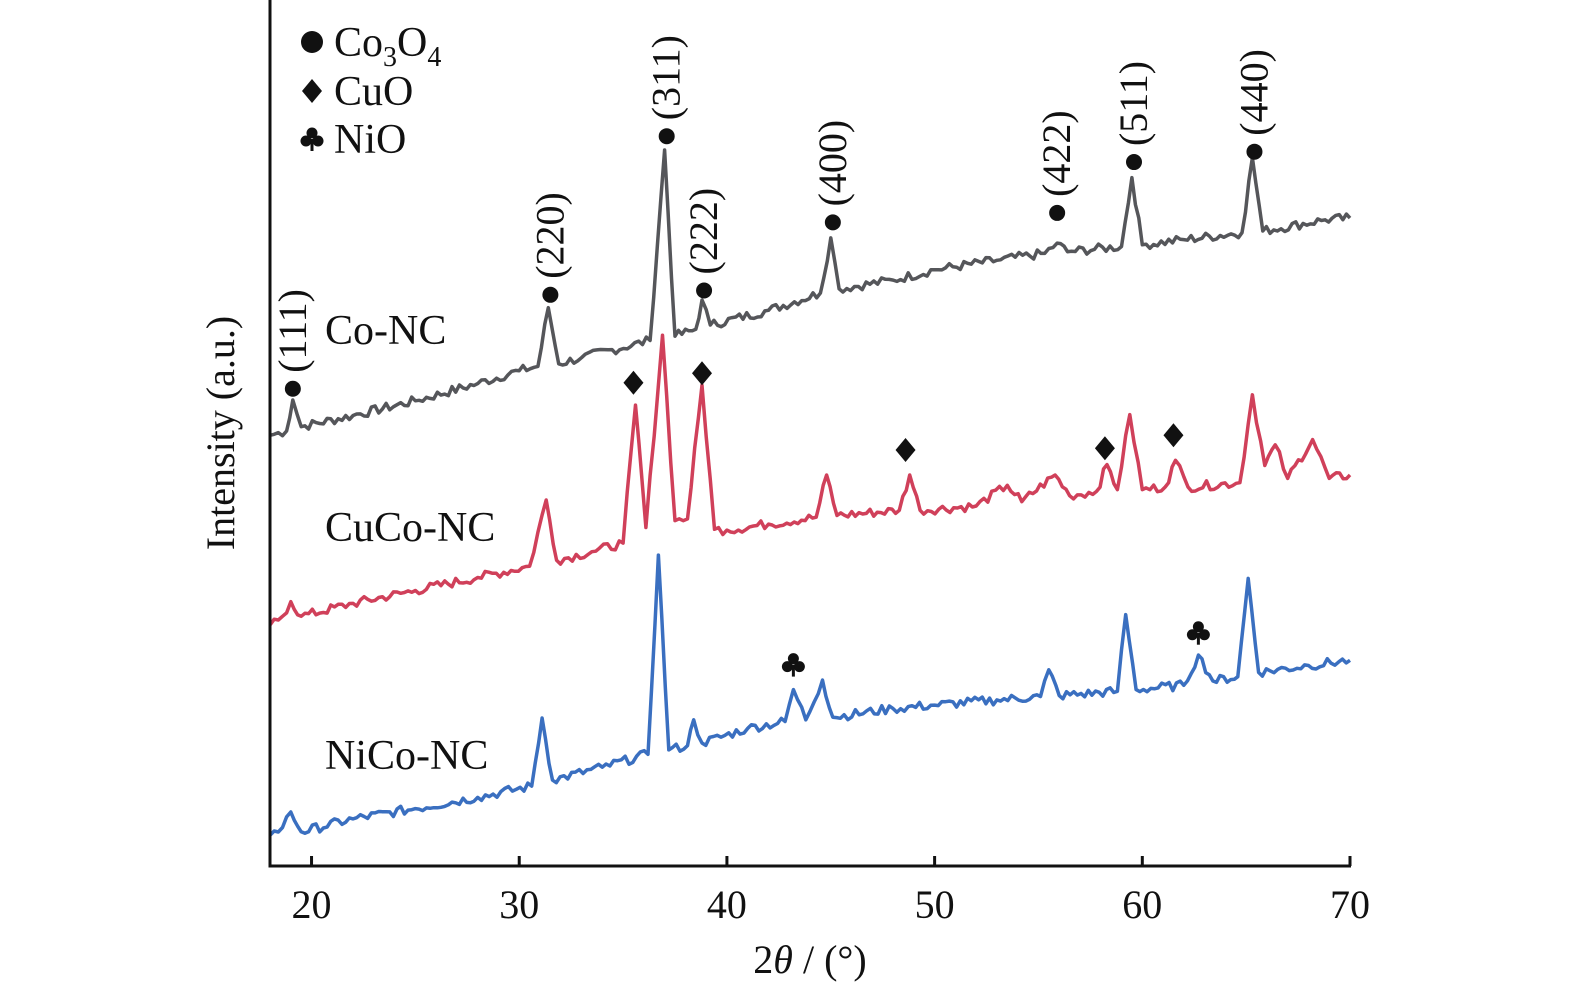 The image size is (1575, 993). Describe the element at coordinates (410, 528) in the screenshot. I see `sample-label-cuco-nc: CuCo-NC` at that location.